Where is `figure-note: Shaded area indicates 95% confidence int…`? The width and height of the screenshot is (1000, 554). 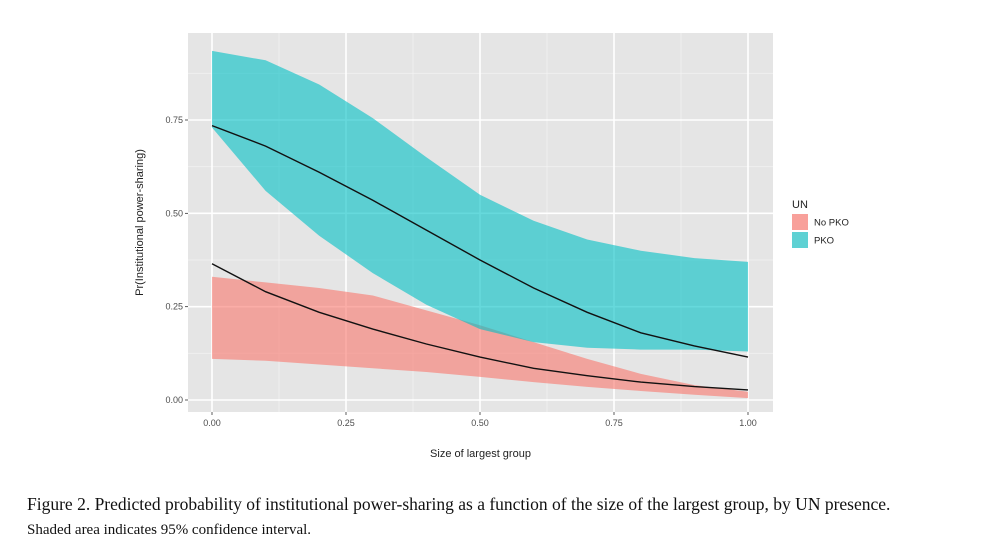 figure-note: Shaded area indicates 95% confidence int… is located at coordinates (169, 530).